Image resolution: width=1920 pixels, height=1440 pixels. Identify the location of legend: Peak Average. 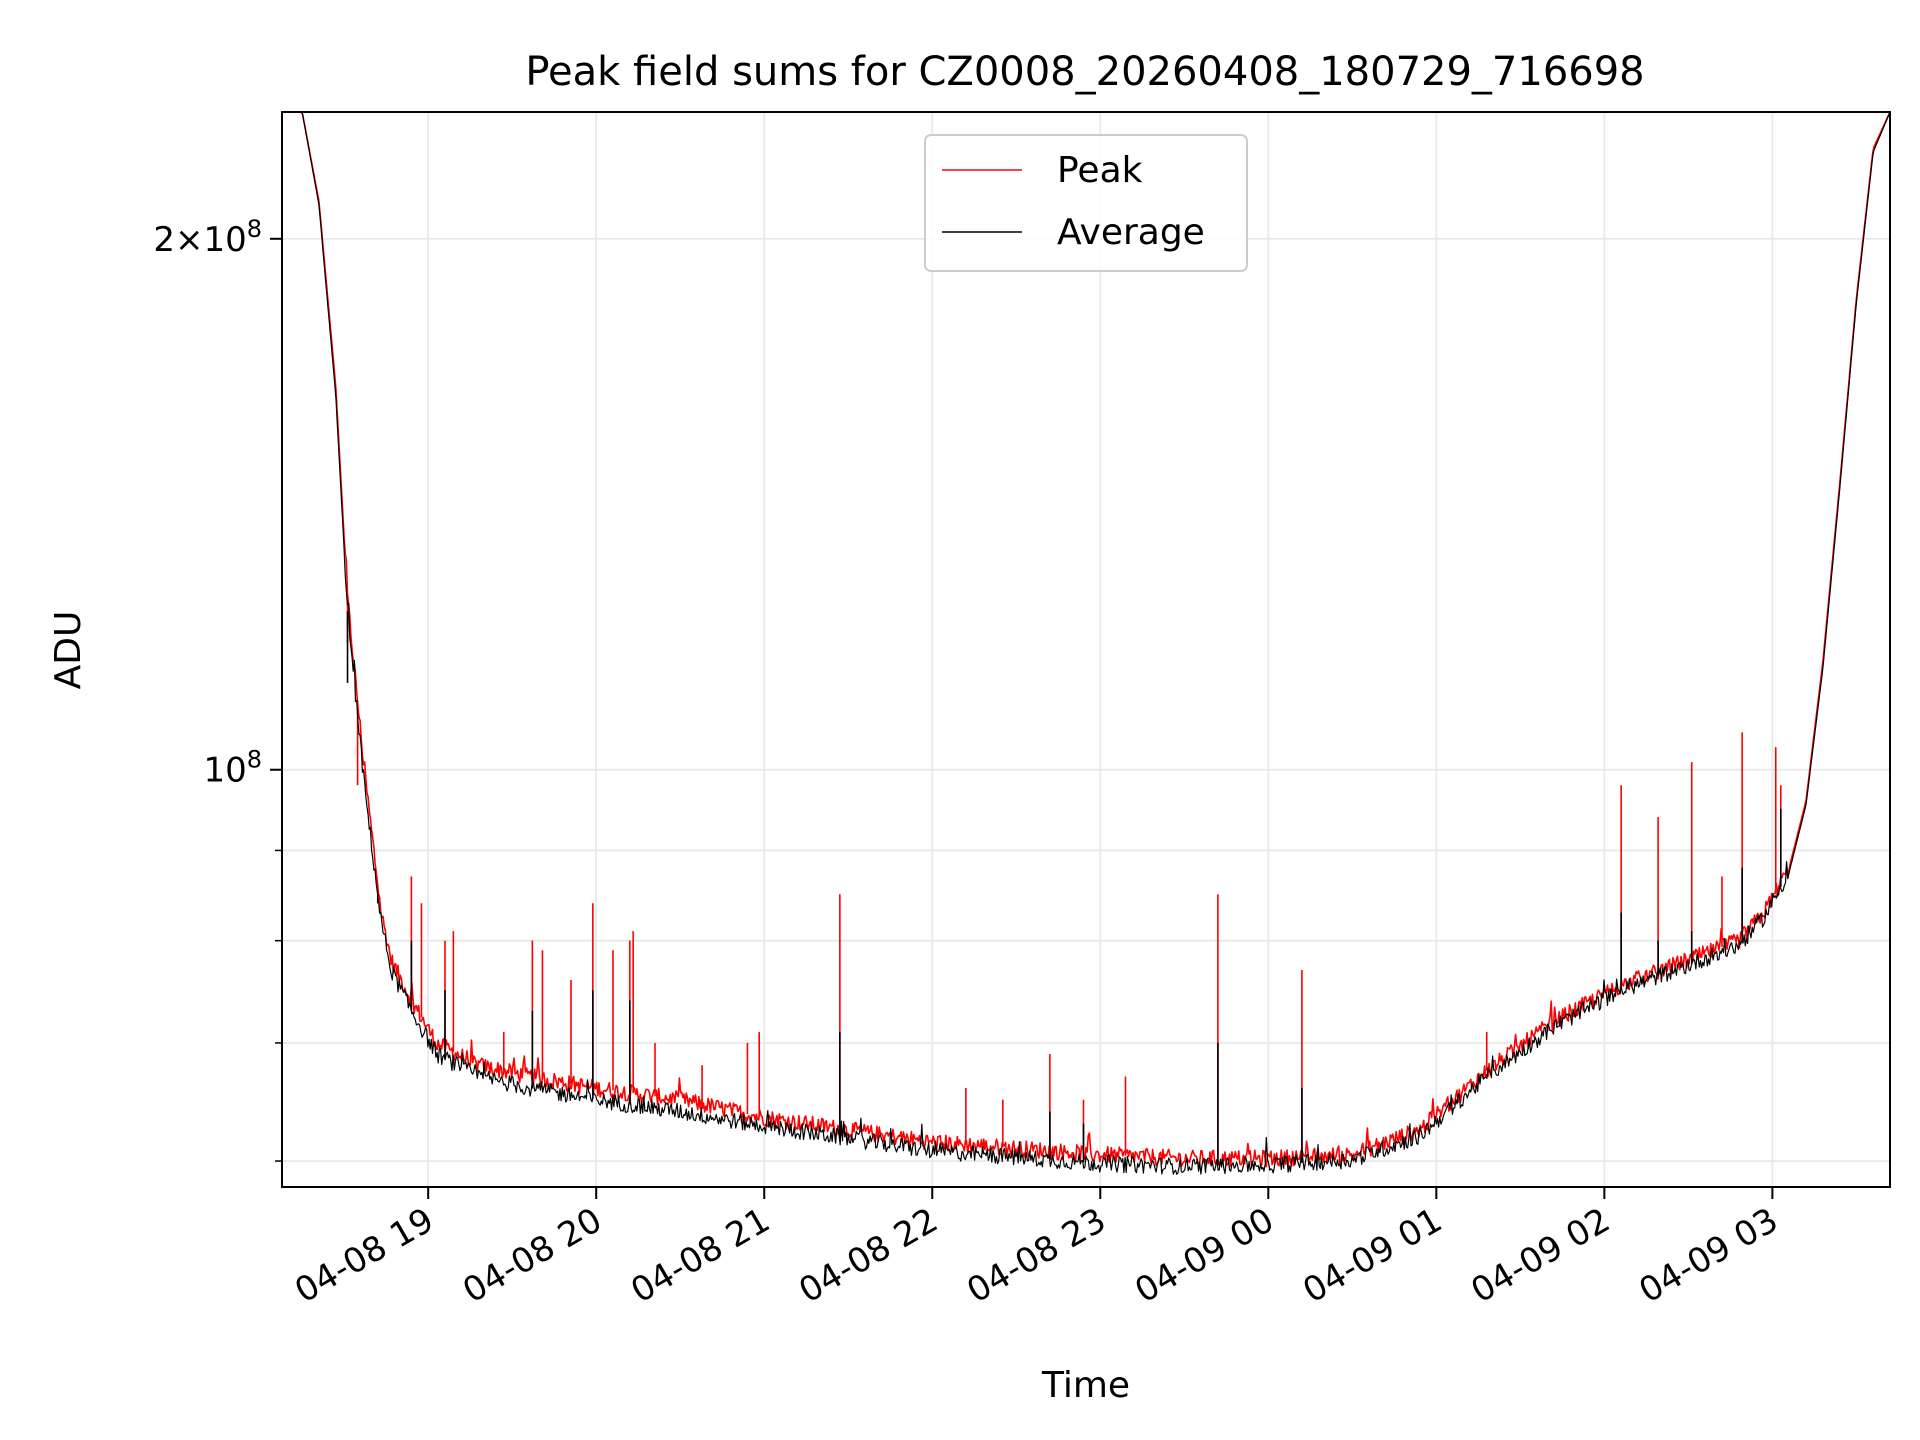
(1086, 203).